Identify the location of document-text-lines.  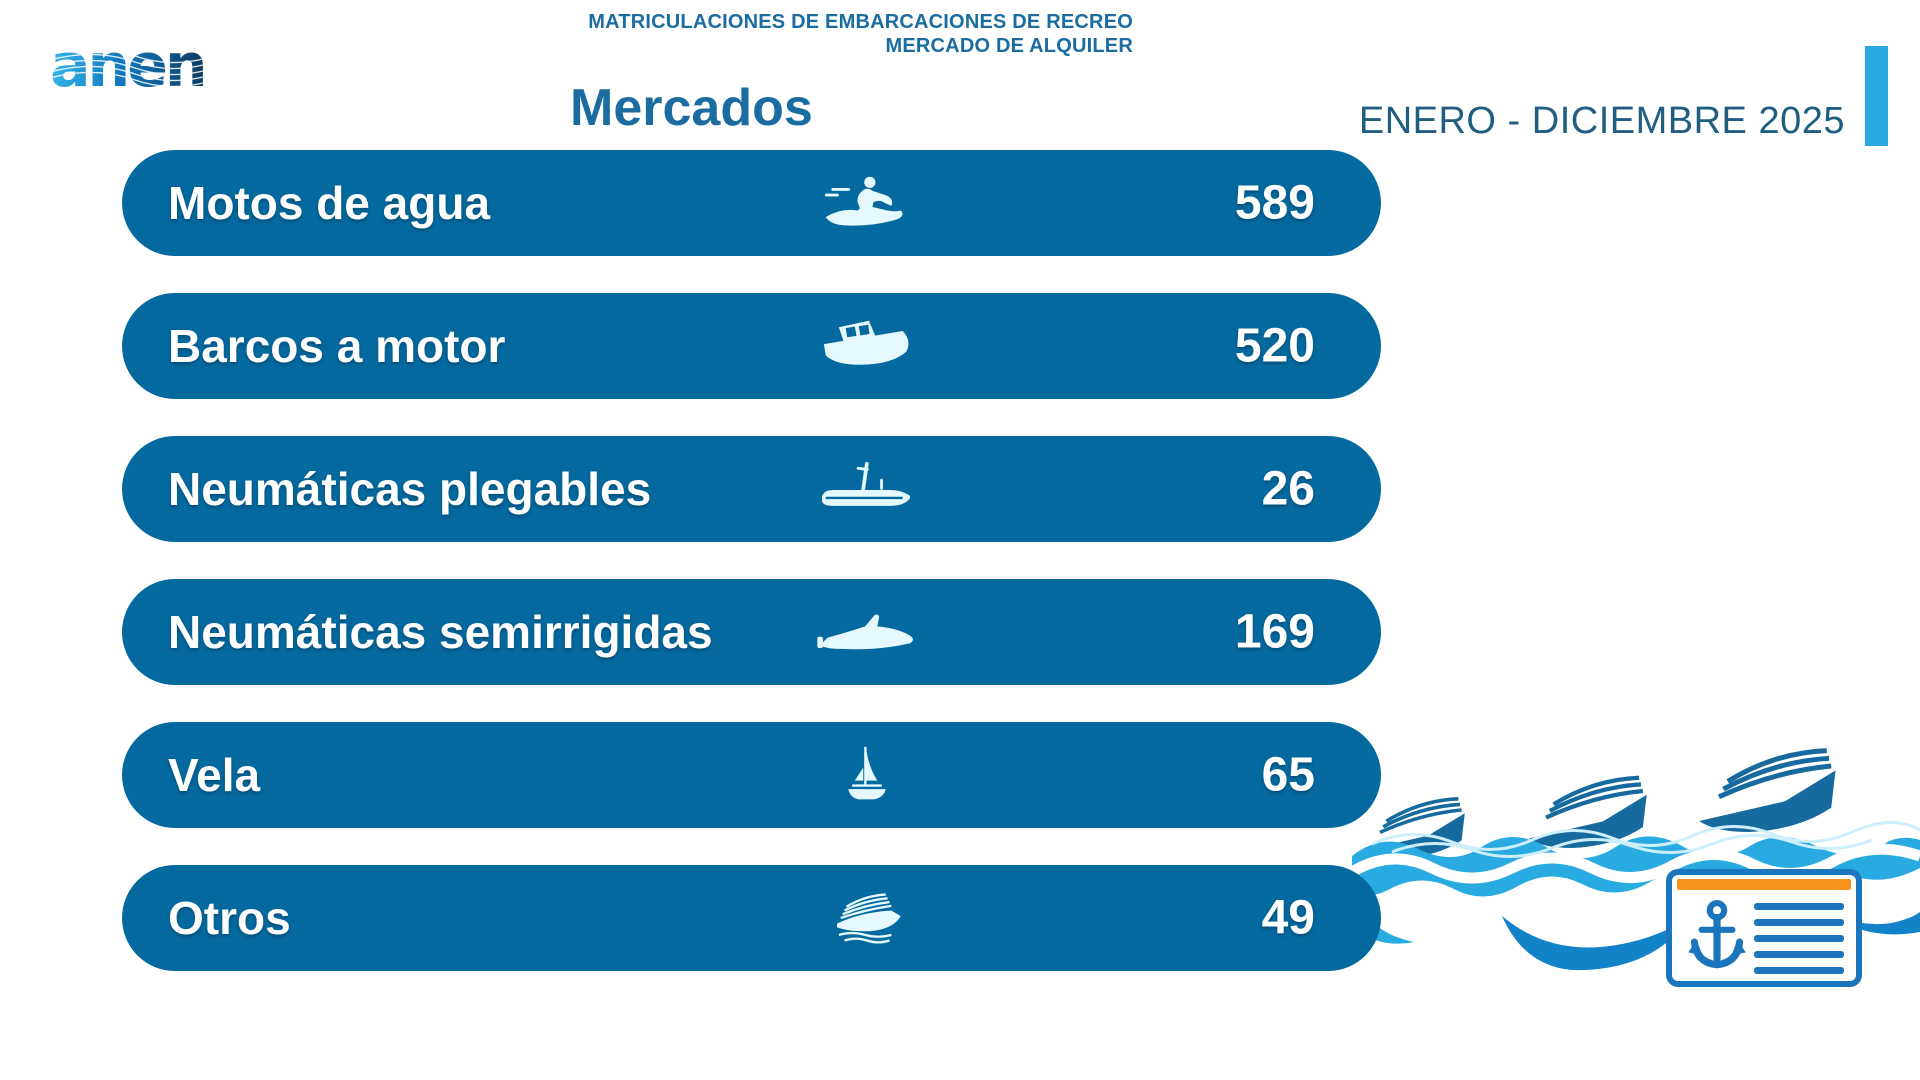
(1799, 943).